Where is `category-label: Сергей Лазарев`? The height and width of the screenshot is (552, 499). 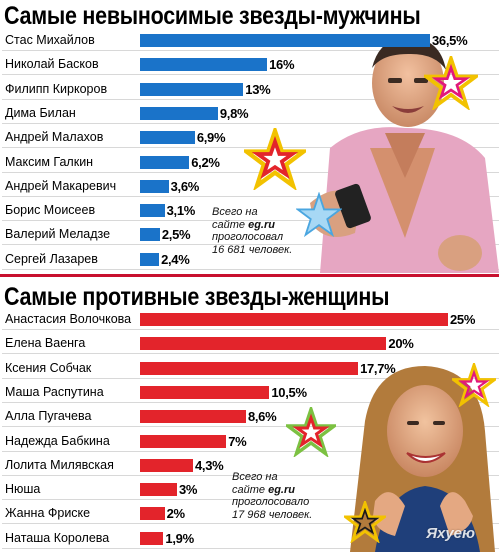
category-label: Сергей Лазарев is located at coordinates (68, 259).